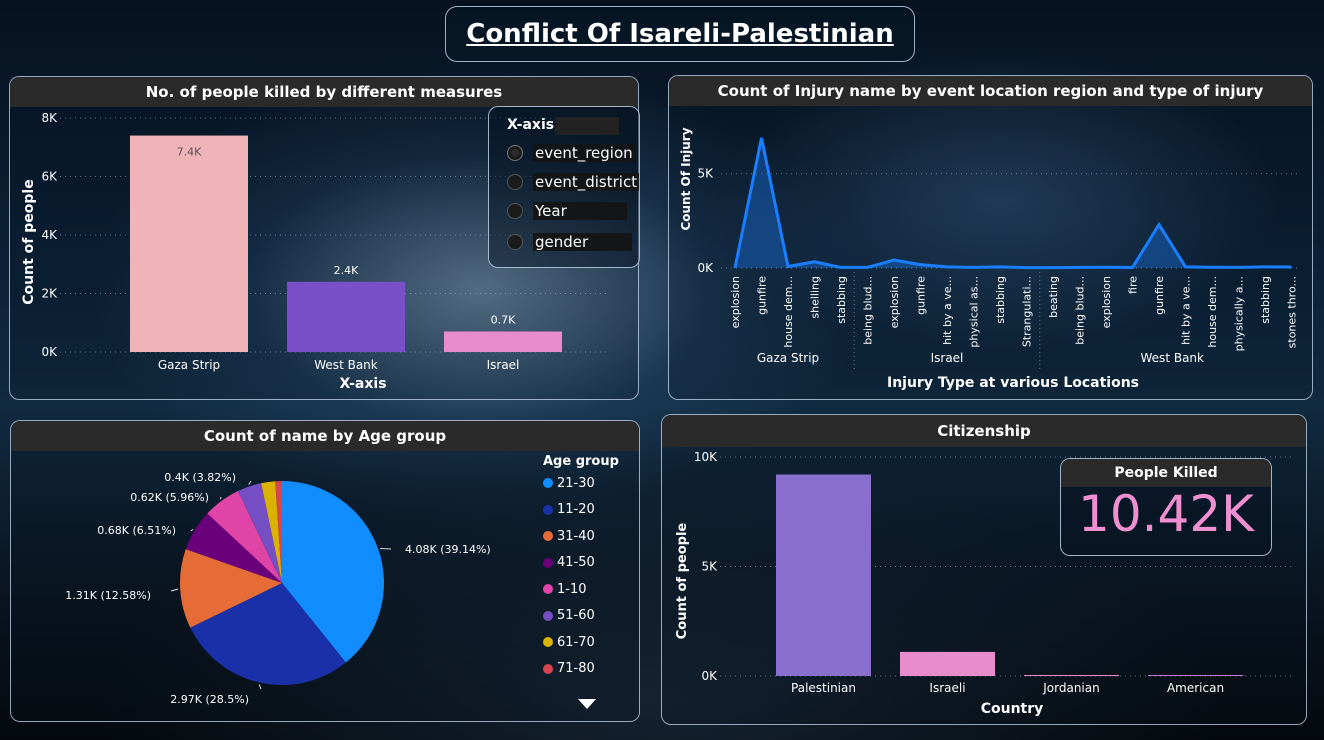 Image resolution: width=1324 pixels, height=740 pixels. I want to click on people-killed-card: People Killed 10.42K, so click(1166, 507).